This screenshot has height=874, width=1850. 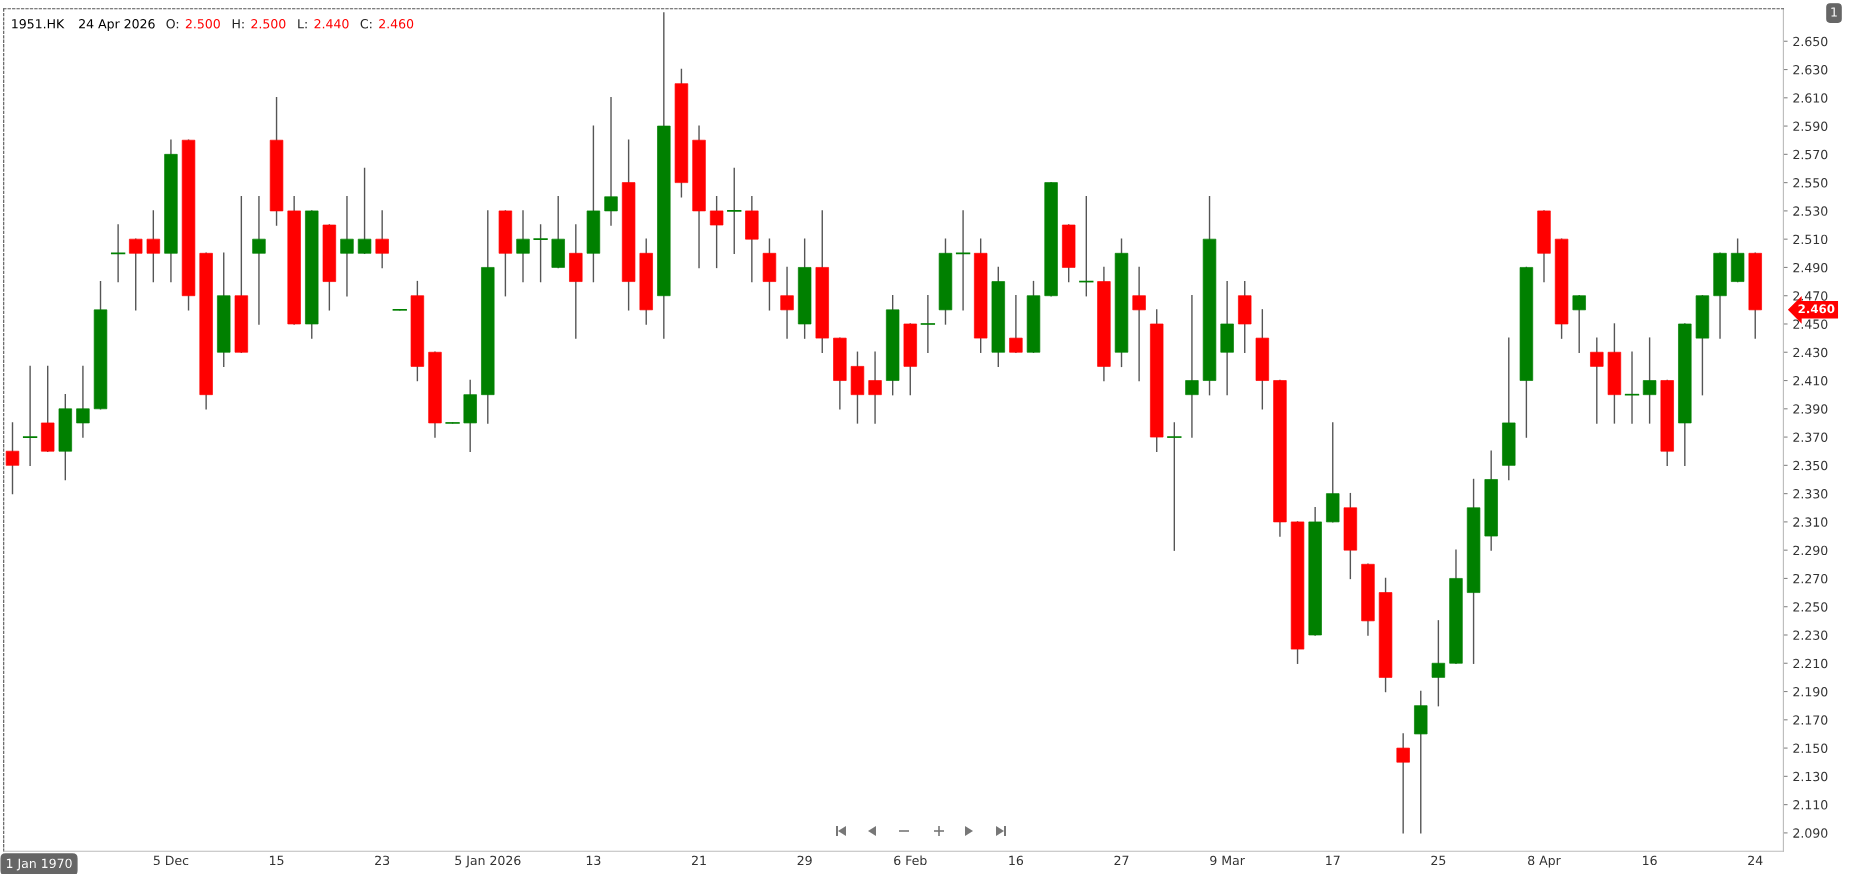 I want to click on y-tick-label: 2.130, so click(x=1810, y=776).